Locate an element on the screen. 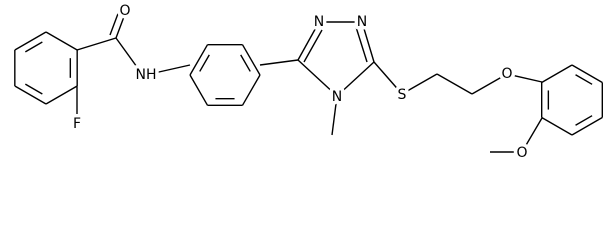 The height and width of the screenshot is (240, 616). atom-label: NH is located at coordinates (146, 75).